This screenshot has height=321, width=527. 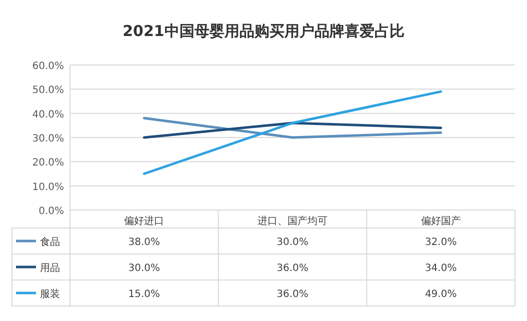 What do you see at coordinates (48, 90) in the screenshot?
I see `y-tick-label: 50.0%` at bounding box center [48, 90].